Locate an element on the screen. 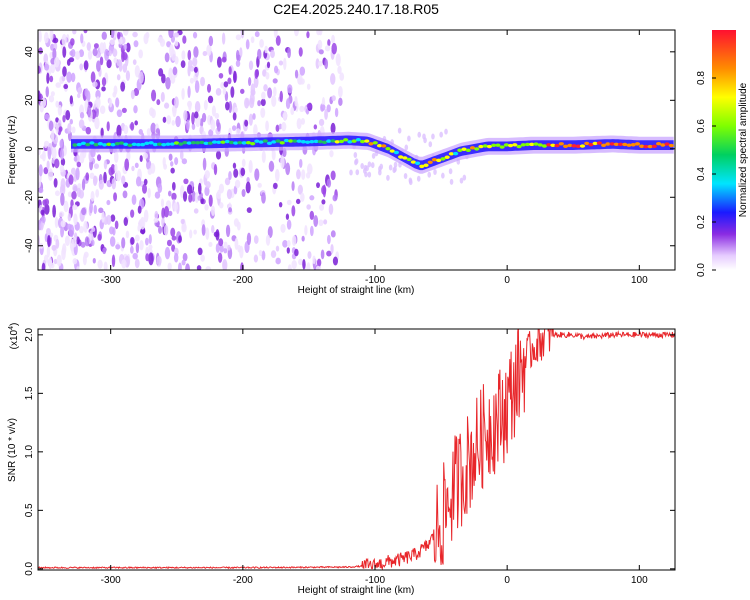 The image size is (750, 600). x-tick-label: -200 is located at coordinates (243, 280).